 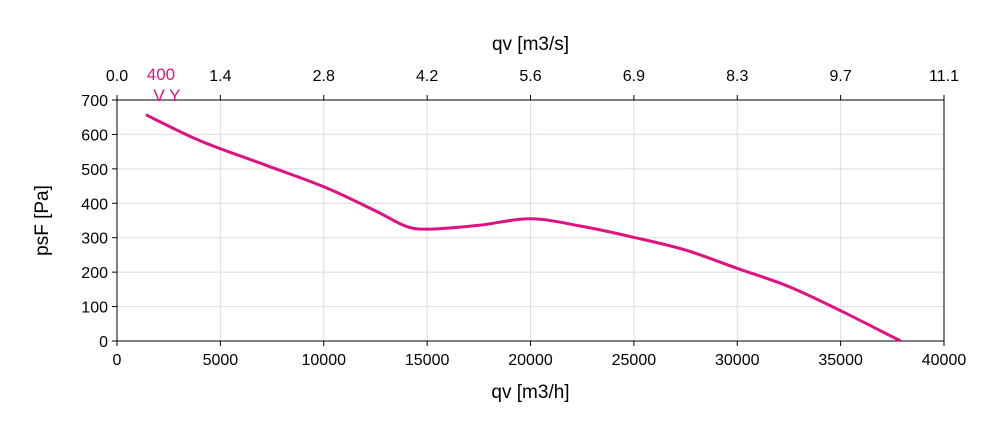 What do you see at coordinates (944, 76) in the screenshot?
I see `top-tick-label: 11.1` at bounding box center [944, 76].